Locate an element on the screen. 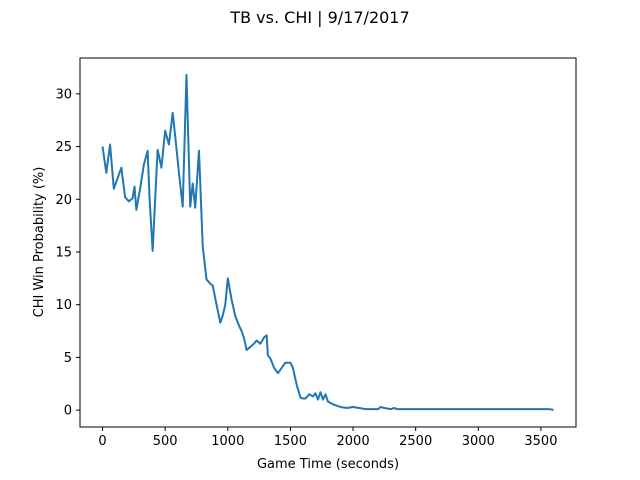 The image size is (640, 480). x-tick-label: 3500 is located at coordinates (540, 441).